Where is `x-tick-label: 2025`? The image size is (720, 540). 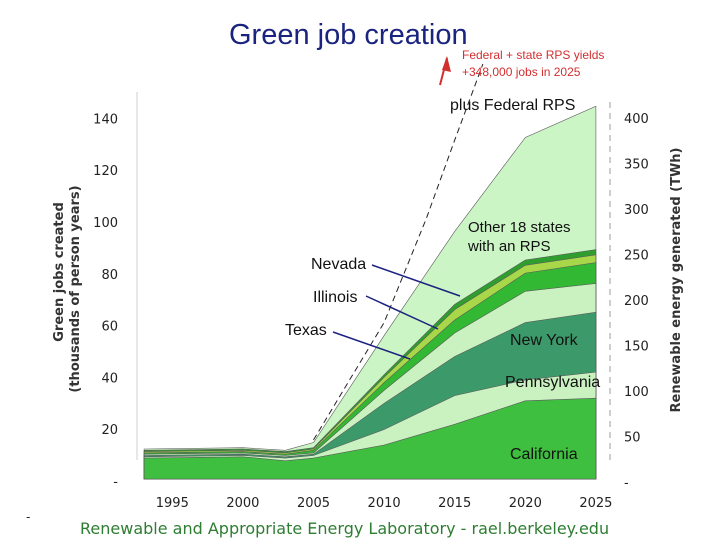 x-tick-label: 2025 is located at coordinates (595, 503).